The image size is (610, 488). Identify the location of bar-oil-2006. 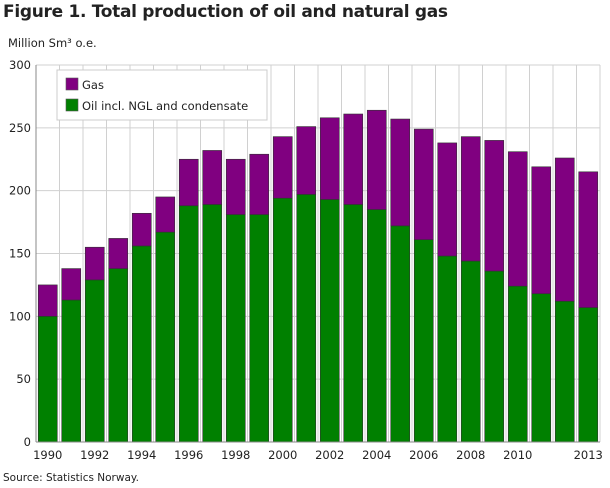
(423, 341).